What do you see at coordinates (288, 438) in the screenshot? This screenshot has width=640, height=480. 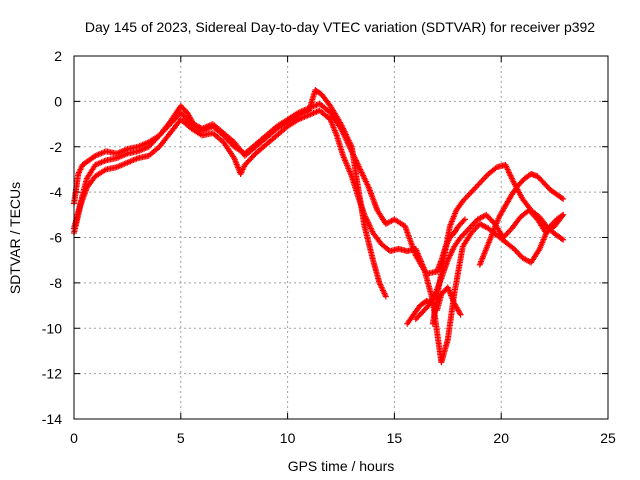 I see `x-tick-label: 10` at bounding box center [288, 438].